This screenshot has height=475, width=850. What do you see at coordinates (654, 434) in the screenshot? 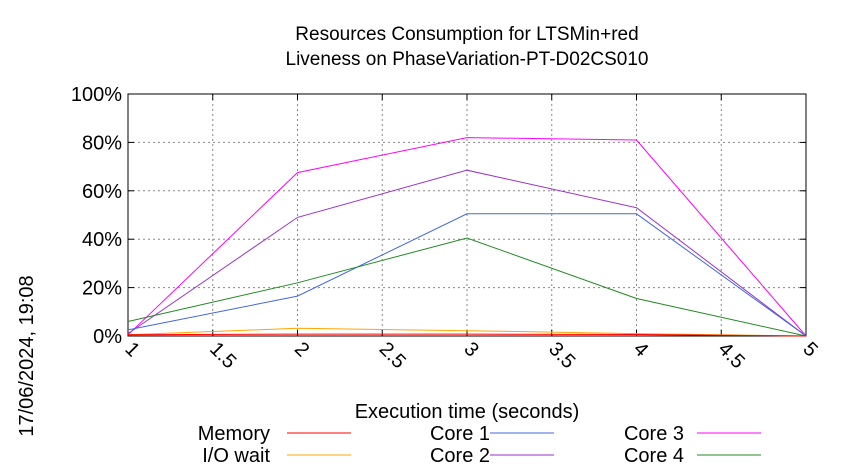
I see `legend-label-core-3: Core 3` at bounding box center [654, 434].